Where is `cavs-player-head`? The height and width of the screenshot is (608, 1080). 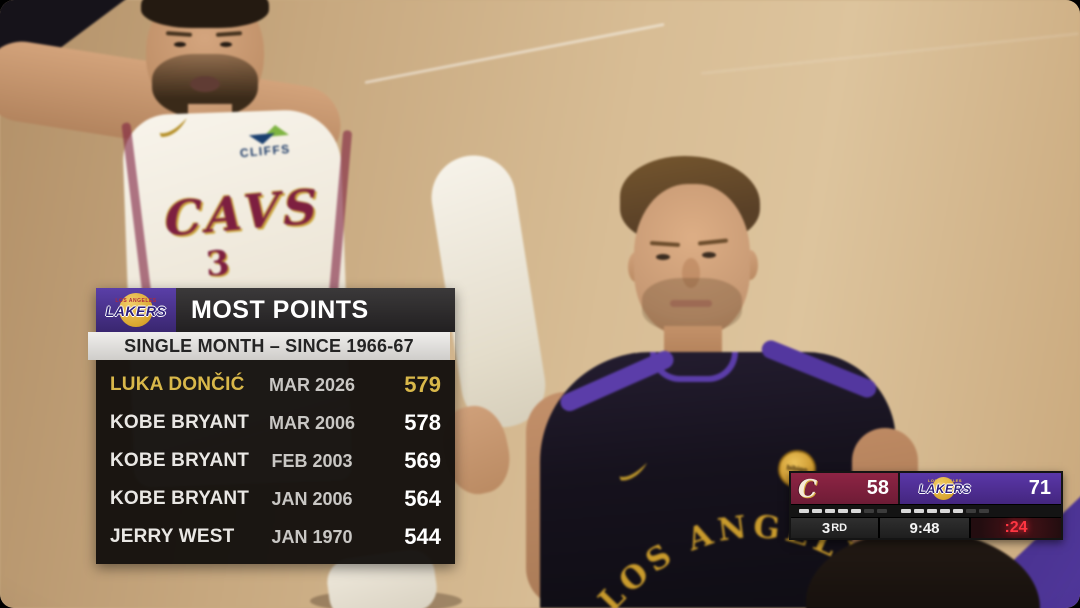 cavs-player-head is located at coordinates (205, 60).